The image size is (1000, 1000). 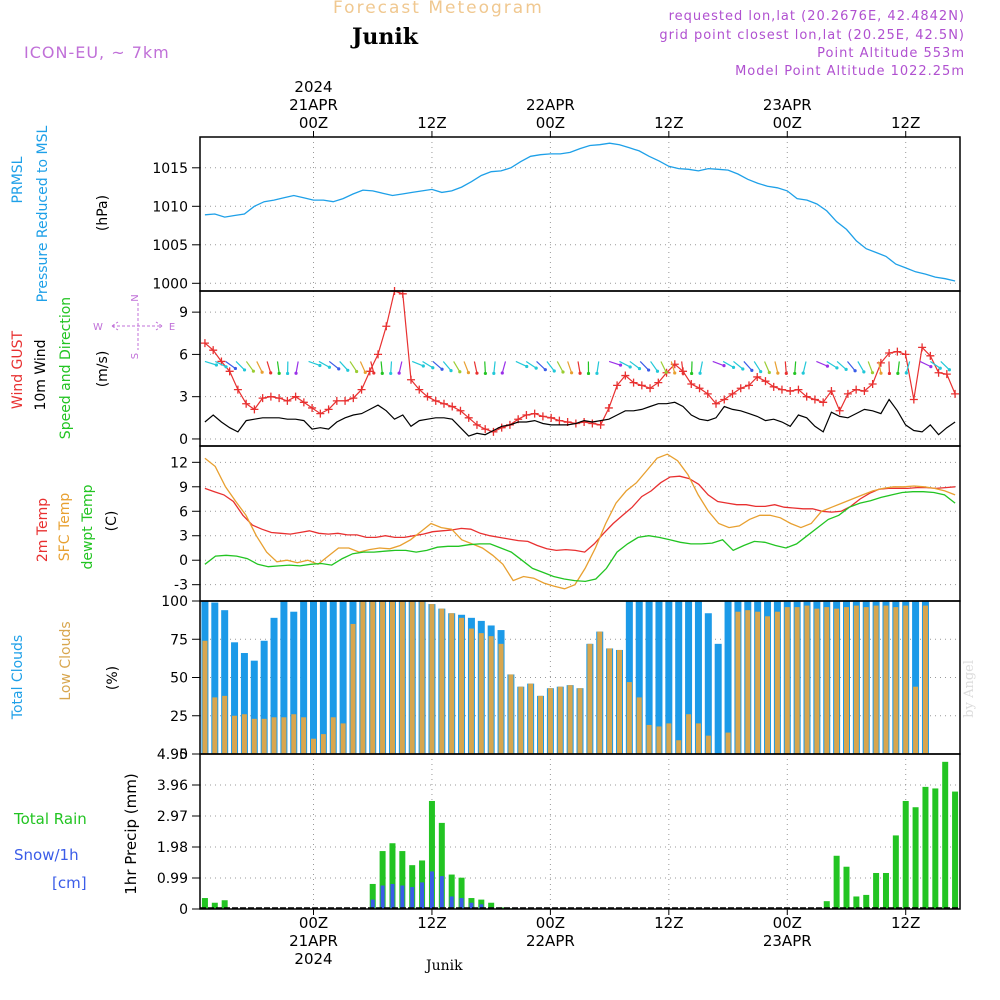 I want to click on top-time-label: 12Z, so click(x=431, y=123).